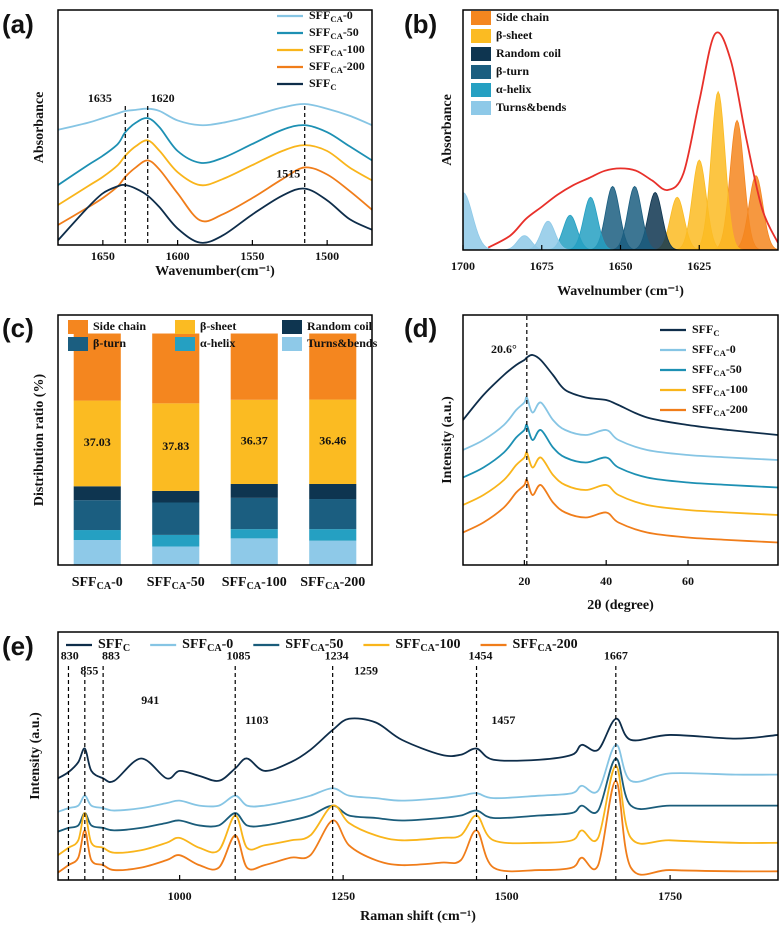  I want to click on x-axis-title: Wavelnumber (cm⁻¹), so click(620, 291).